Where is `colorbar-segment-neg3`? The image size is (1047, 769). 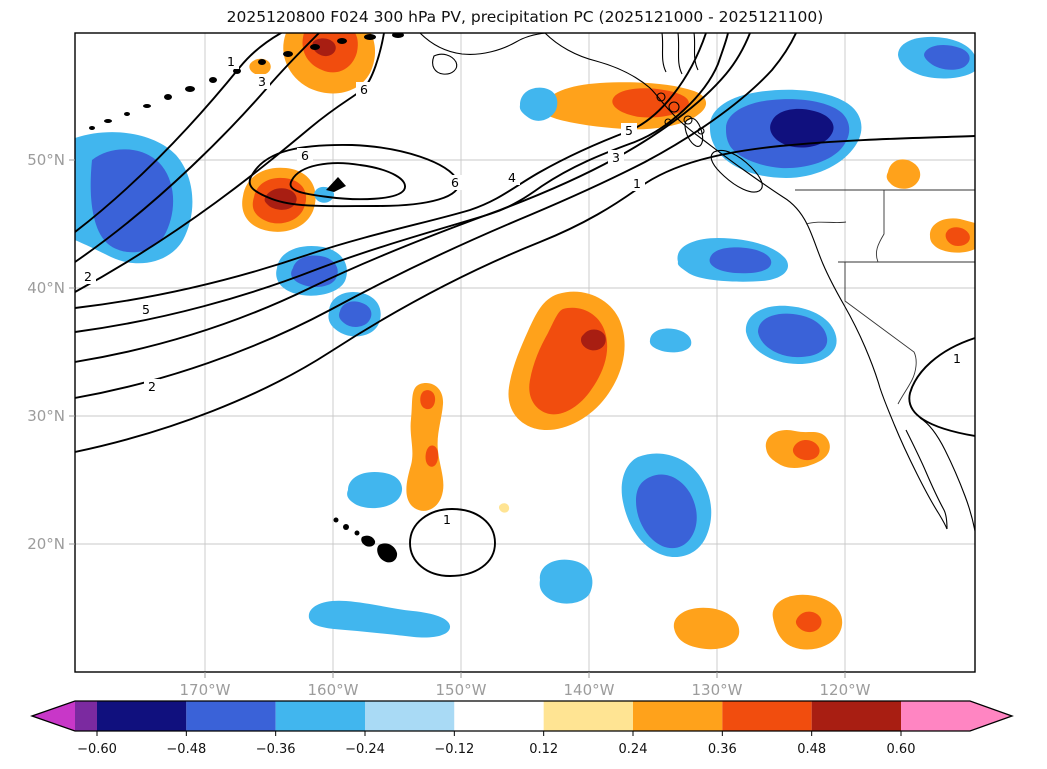
colorbar-segment-neg3 is located at coordinates (231, 716).